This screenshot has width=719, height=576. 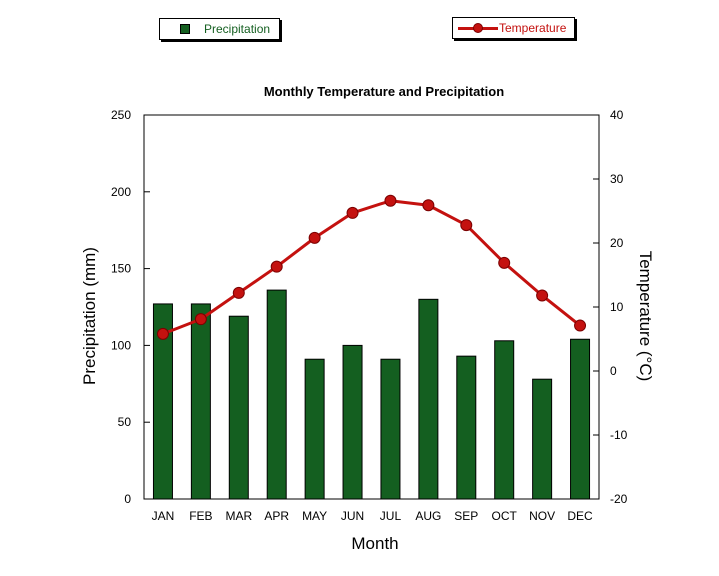 What do you see at coordinates (542, 516) in the screenshot?
I see `x-tick-label: NOV` at bounding box center [542, 516].